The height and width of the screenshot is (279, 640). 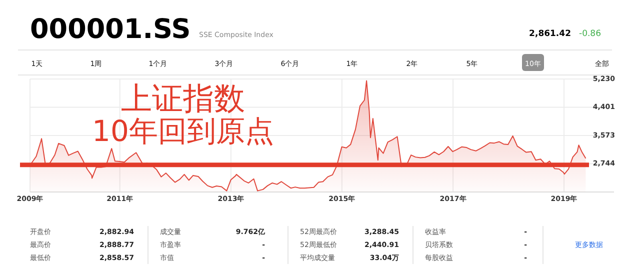 I want to click on annotation: 10年回到原点, so click(x=183, y=131).